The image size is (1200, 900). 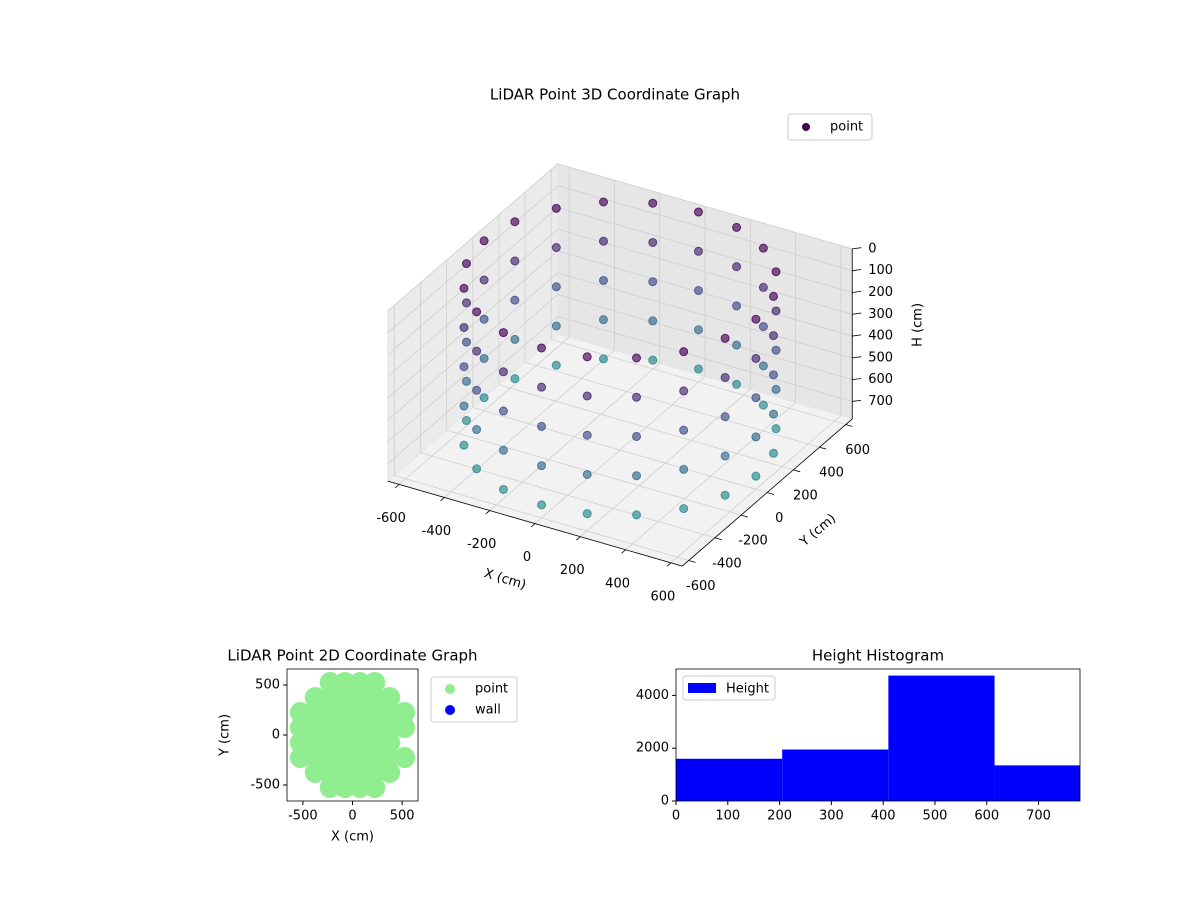 What do you see at coordinates (265, 785) in the screenshot?
I see `y-tick-label: -500` at bounding box center [265, 785].